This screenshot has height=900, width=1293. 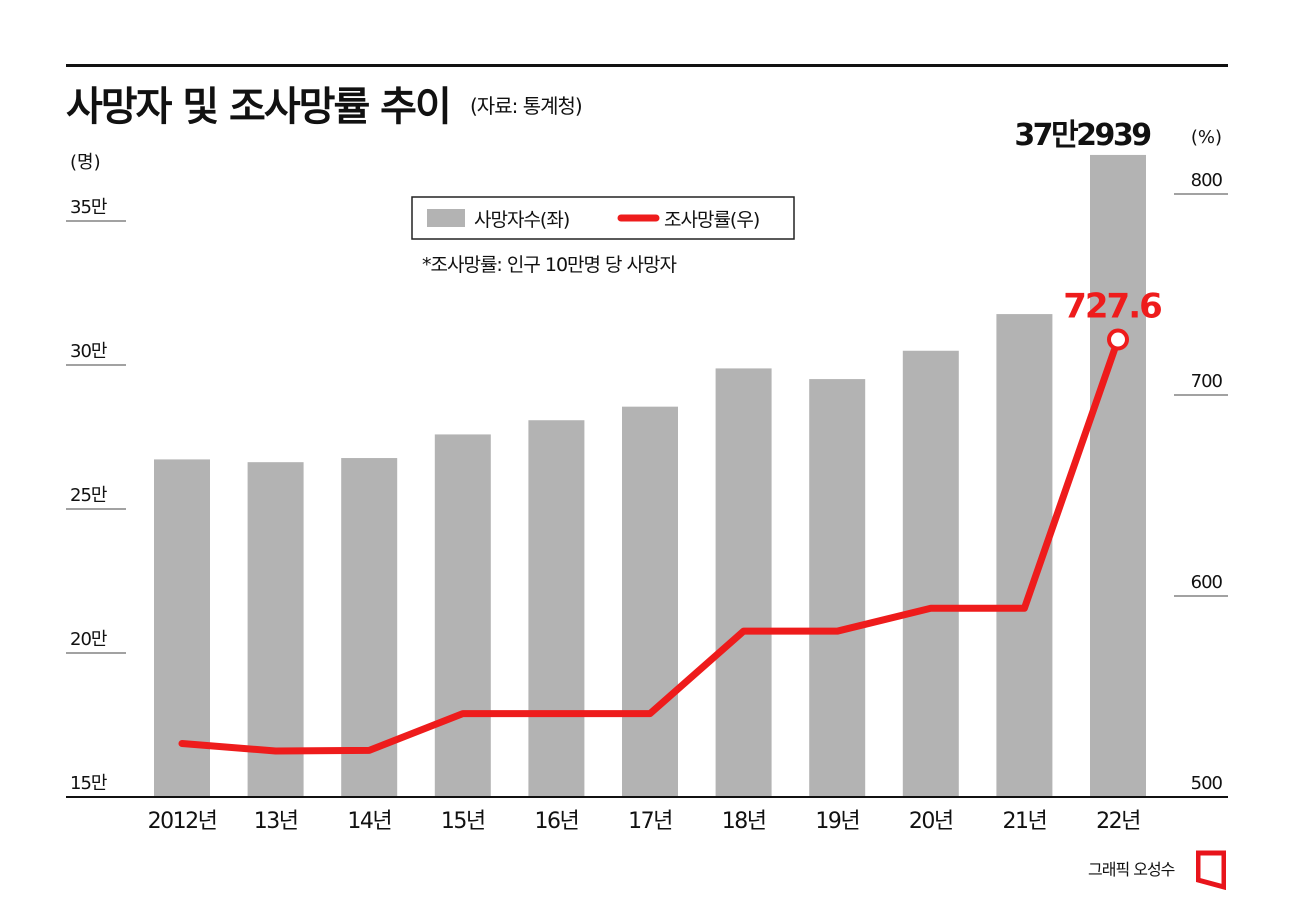 What do you see at coordinates (88, 783) in the screenshot?
I see `left-tick-label: 15만` at bounding box center [88, 783].